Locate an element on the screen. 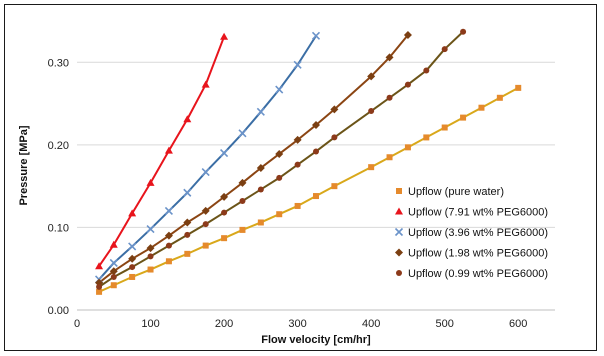  legend-entry: Upflow (3.96 wt% PEG6000) is located at coordinates (478, 233).